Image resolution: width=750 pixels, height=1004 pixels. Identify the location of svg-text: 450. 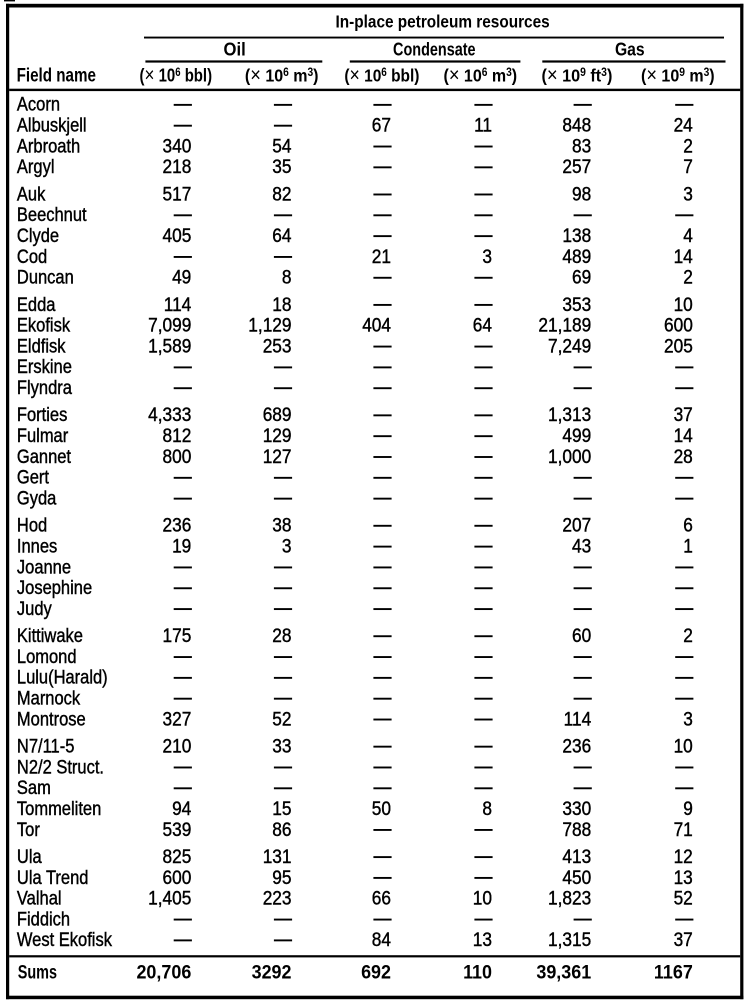
(576, 877).